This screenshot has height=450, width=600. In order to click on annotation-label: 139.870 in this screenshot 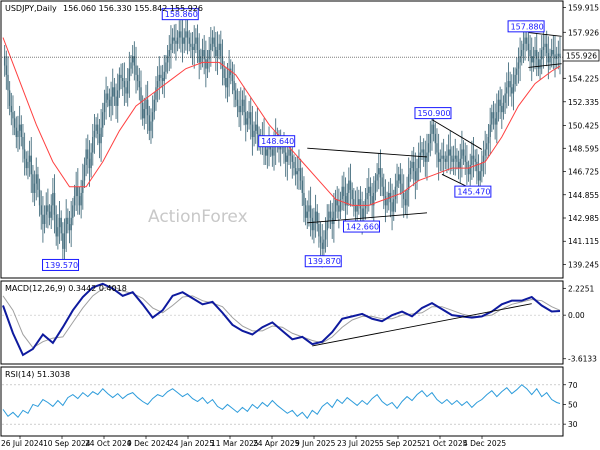, I will do `click(324, 261)`.